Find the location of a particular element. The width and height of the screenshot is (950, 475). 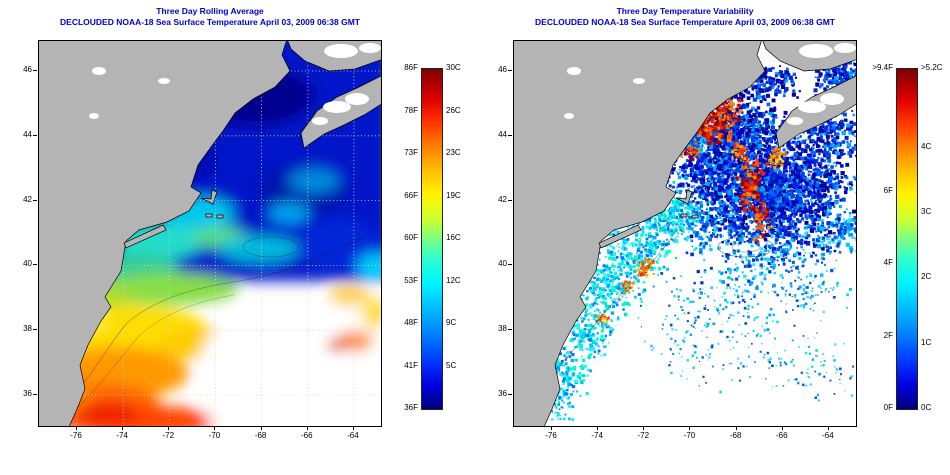

colorbar-label-celsius: 26C is located at coordinates (453, 110).